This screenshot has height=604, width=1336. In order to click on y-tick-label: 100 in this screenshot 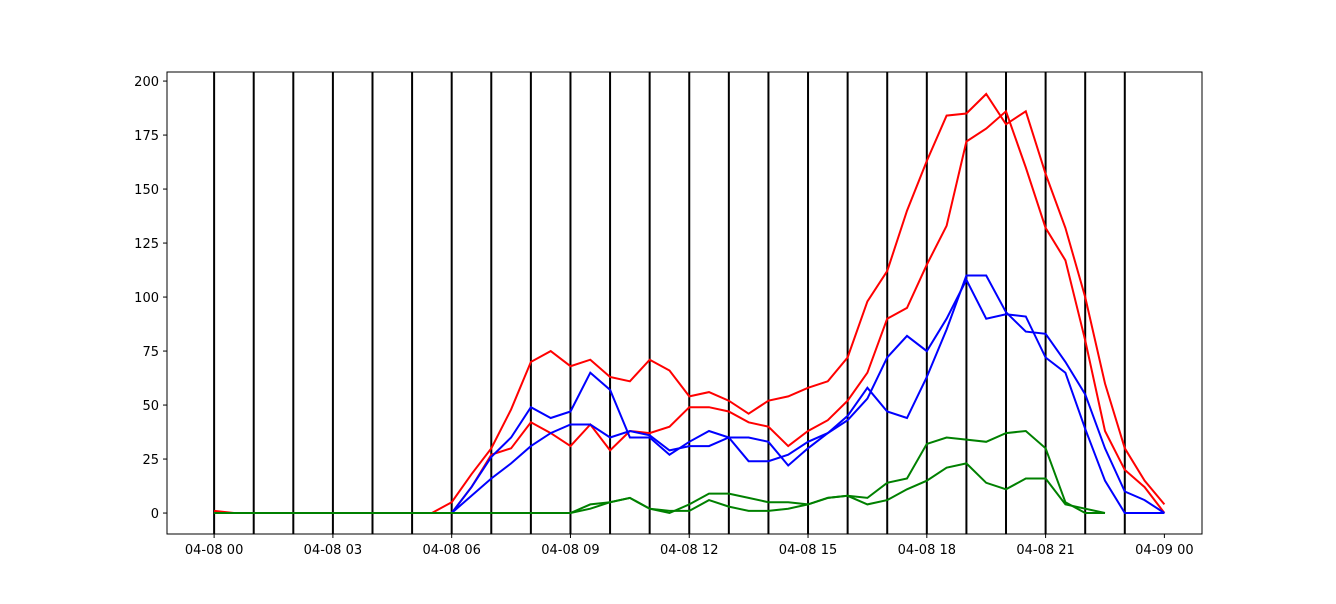, I will do `click(146, 298)`.